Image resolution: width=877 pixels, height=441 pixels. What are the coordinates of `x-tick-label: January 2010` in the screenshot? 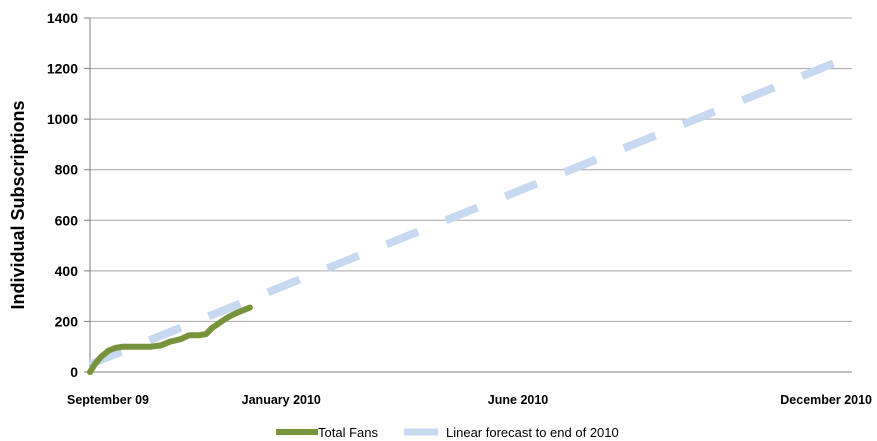 It's located at (281, 400).